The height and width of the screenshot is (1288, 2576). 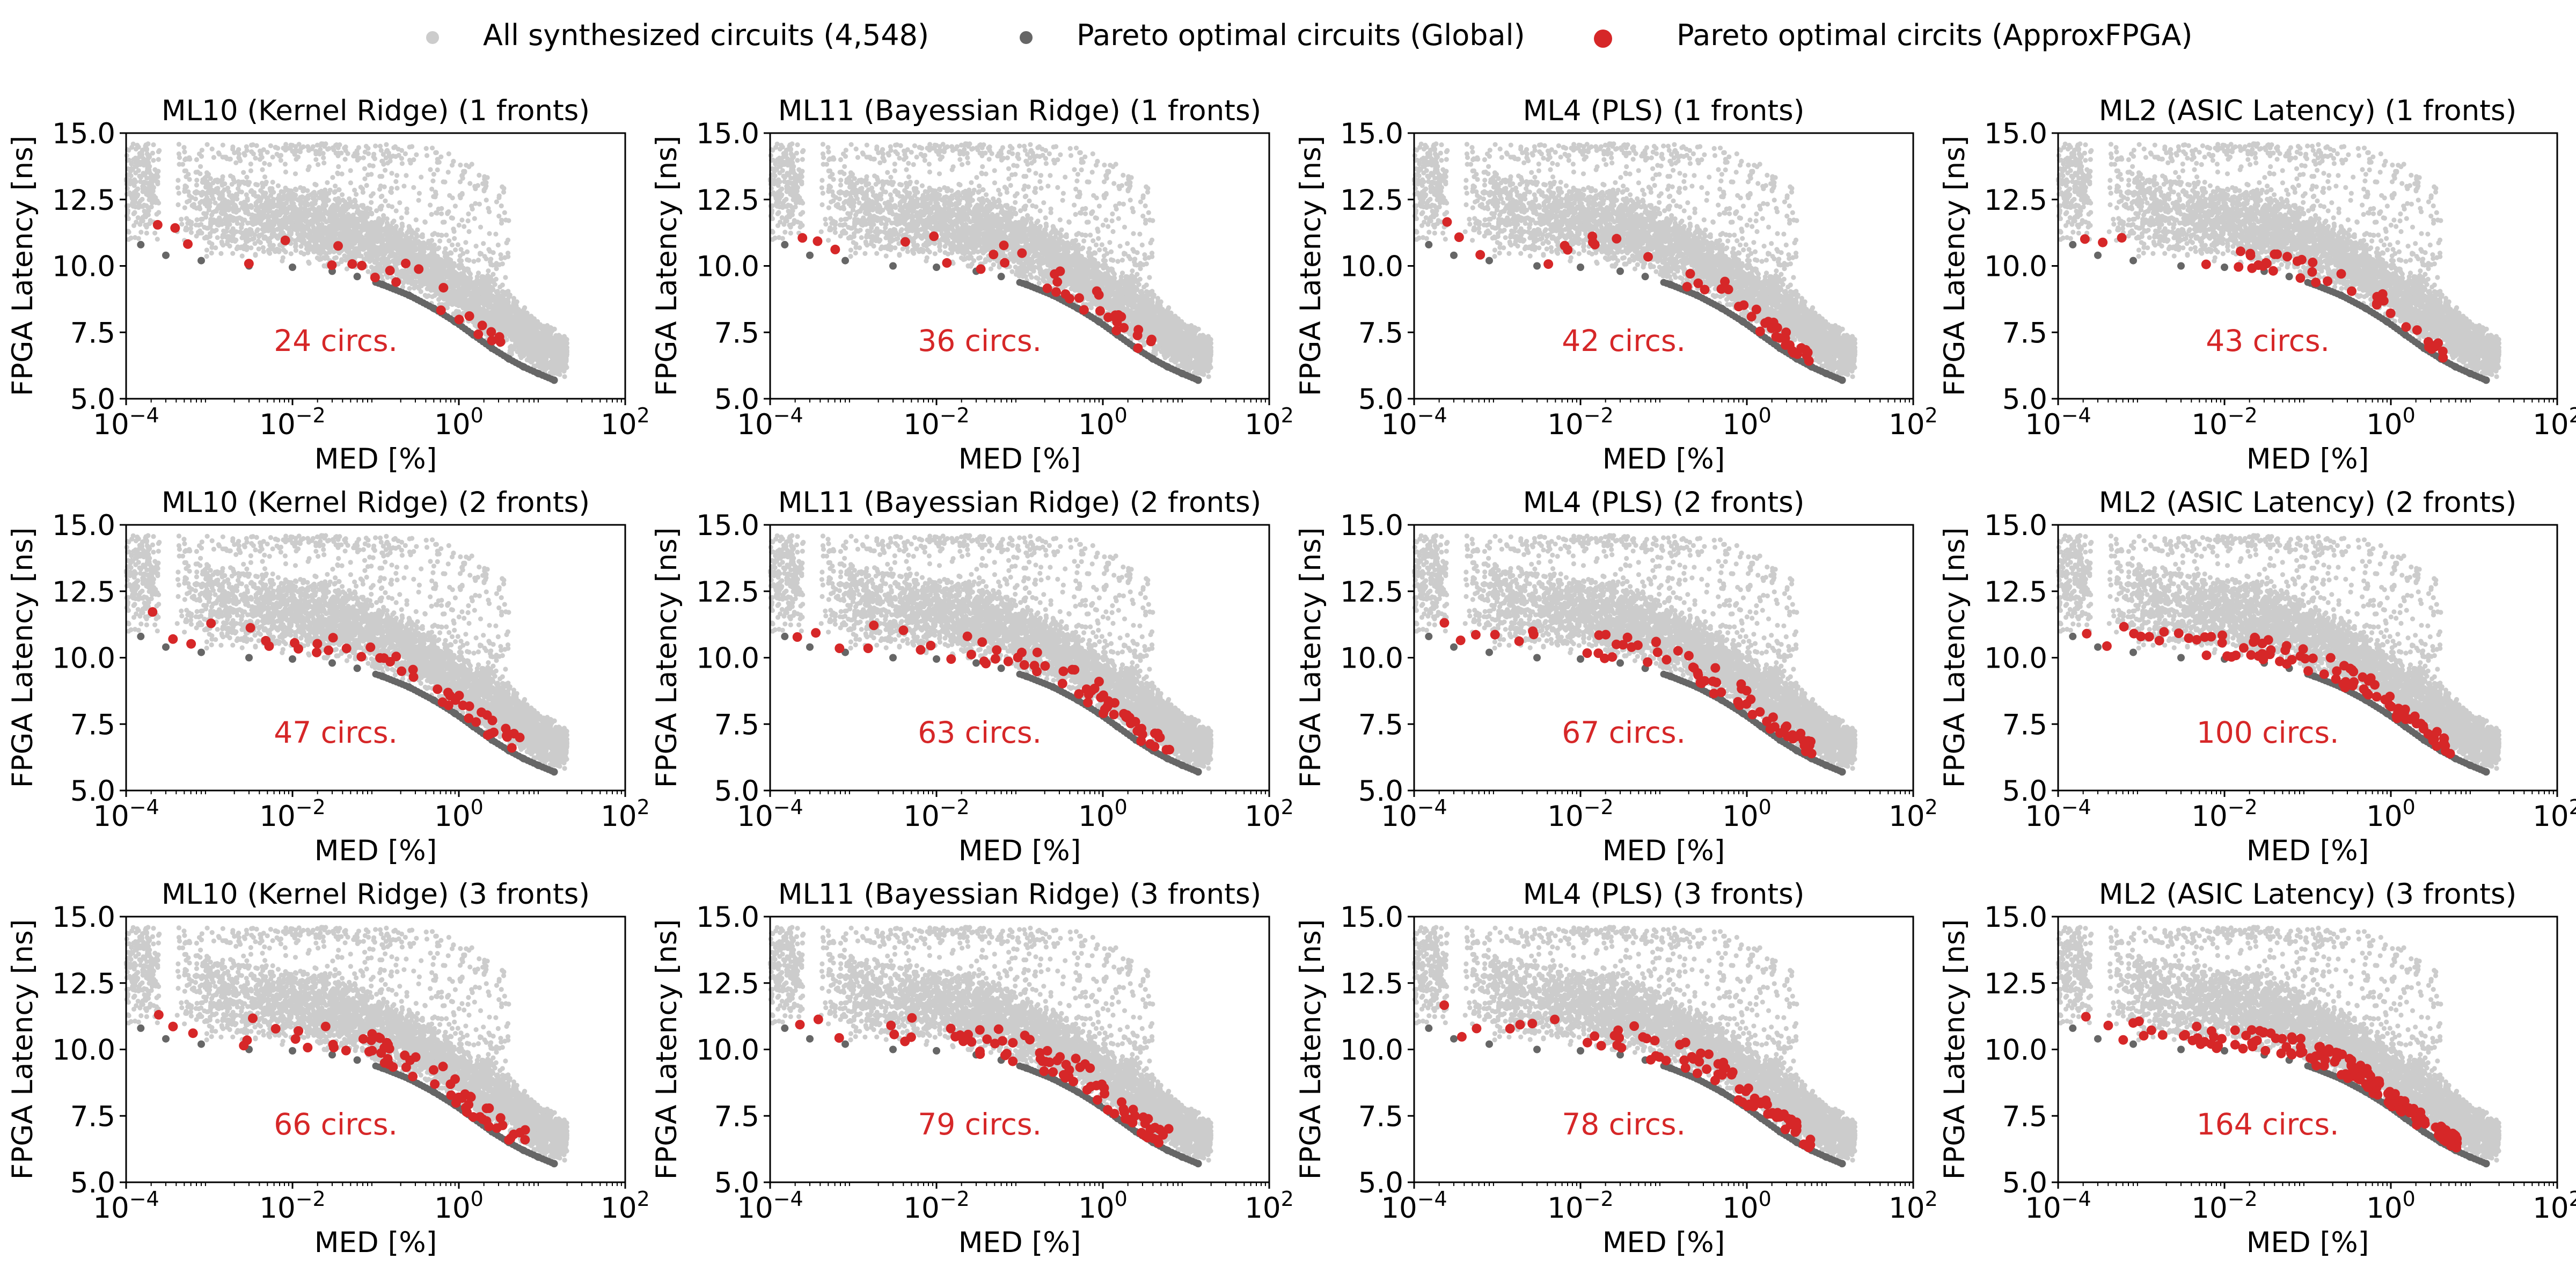 I want to click on legend-marker-approx, so click(x=1603, y=39).